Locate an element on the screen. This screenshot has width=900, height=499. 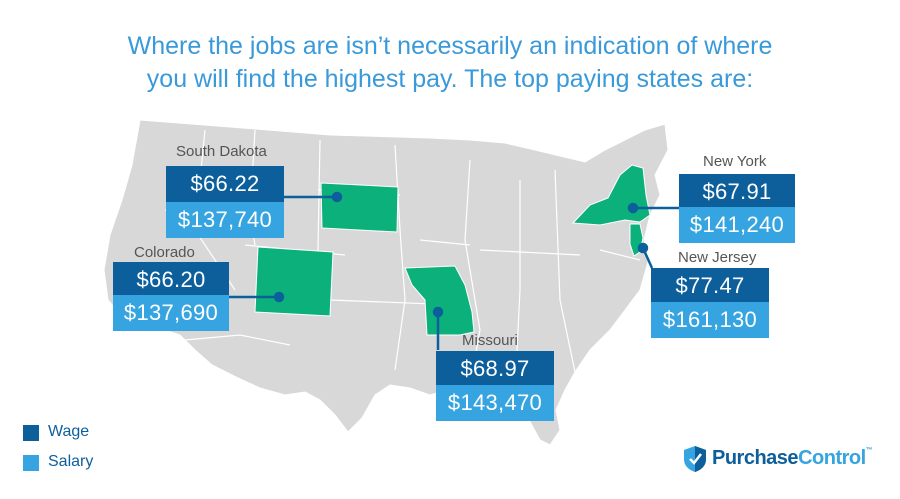
new-jersey-label: New Jersey is located at coordinates (717, 257).